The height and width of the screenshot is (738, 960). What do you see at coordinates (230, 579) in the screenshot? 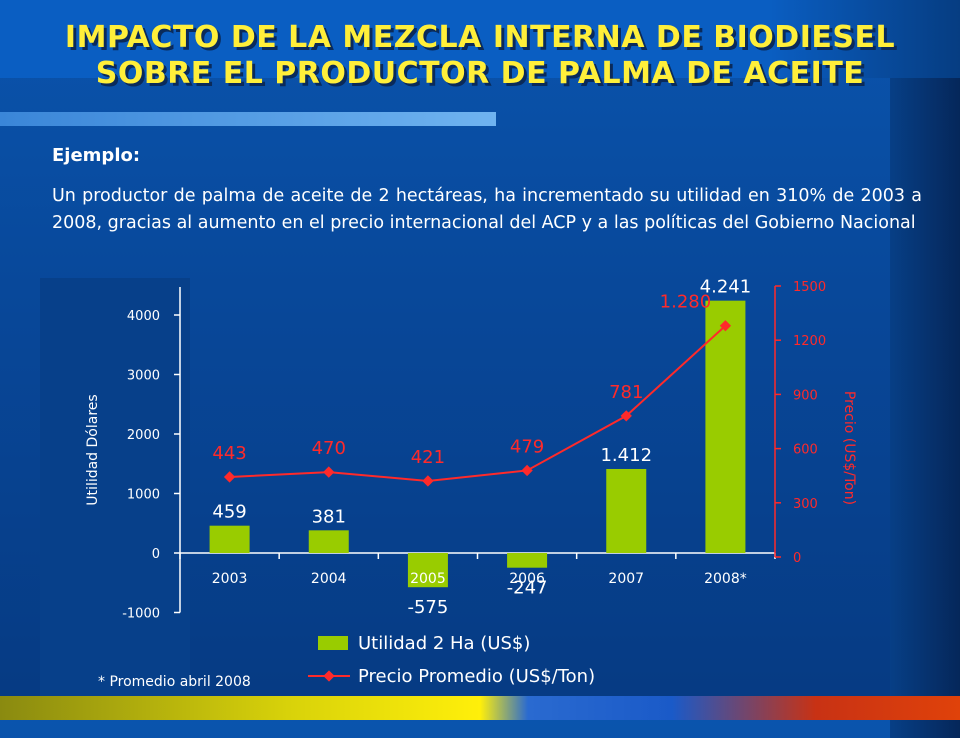
I see `x-tick-label: 2003` at bounding box center [230, 579].